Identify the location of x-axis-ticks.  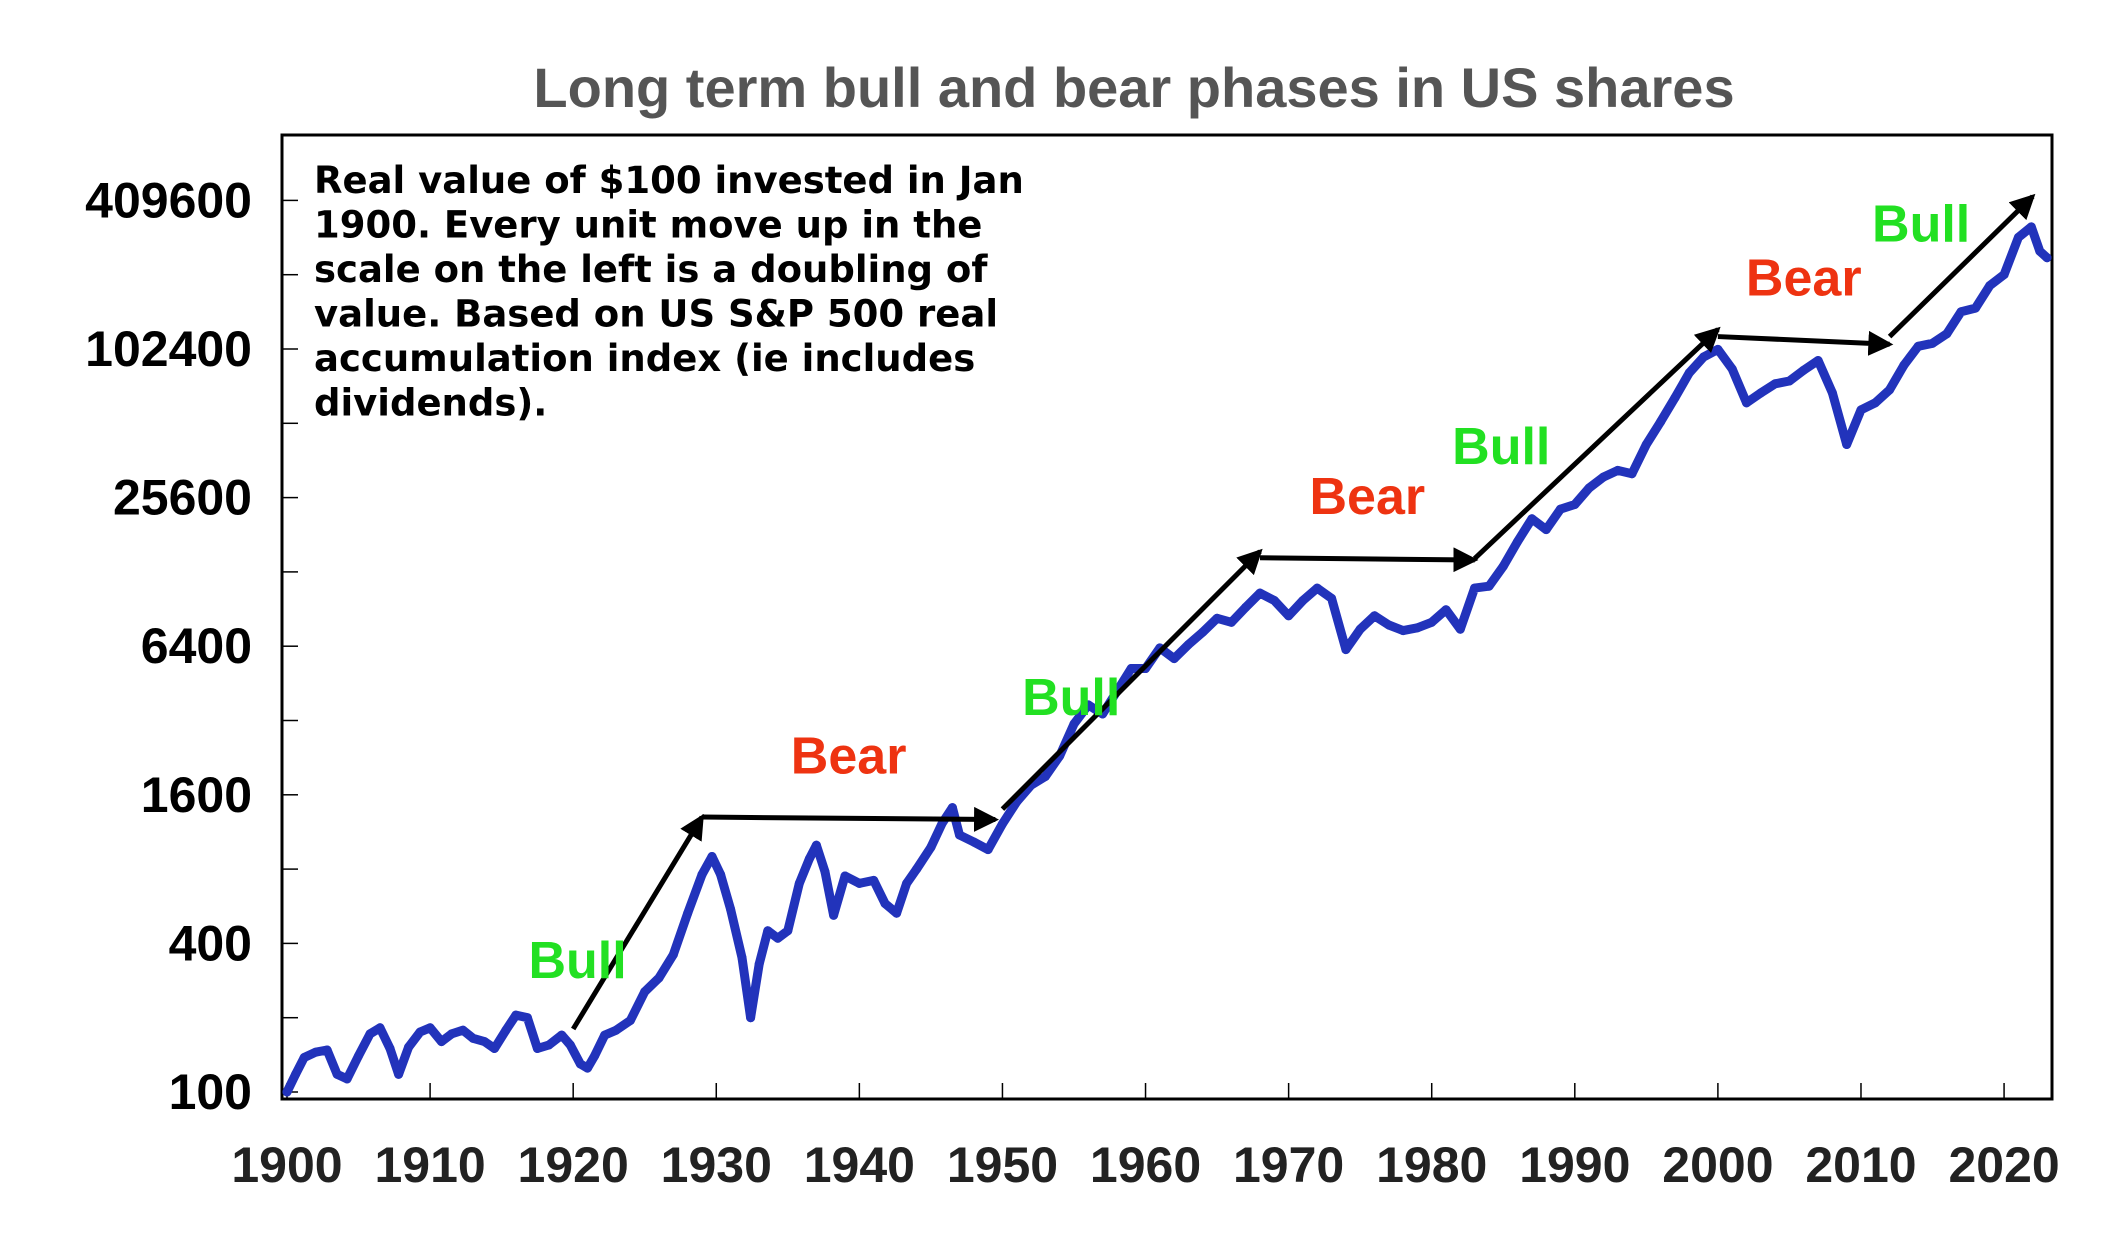
(1145, 1091).